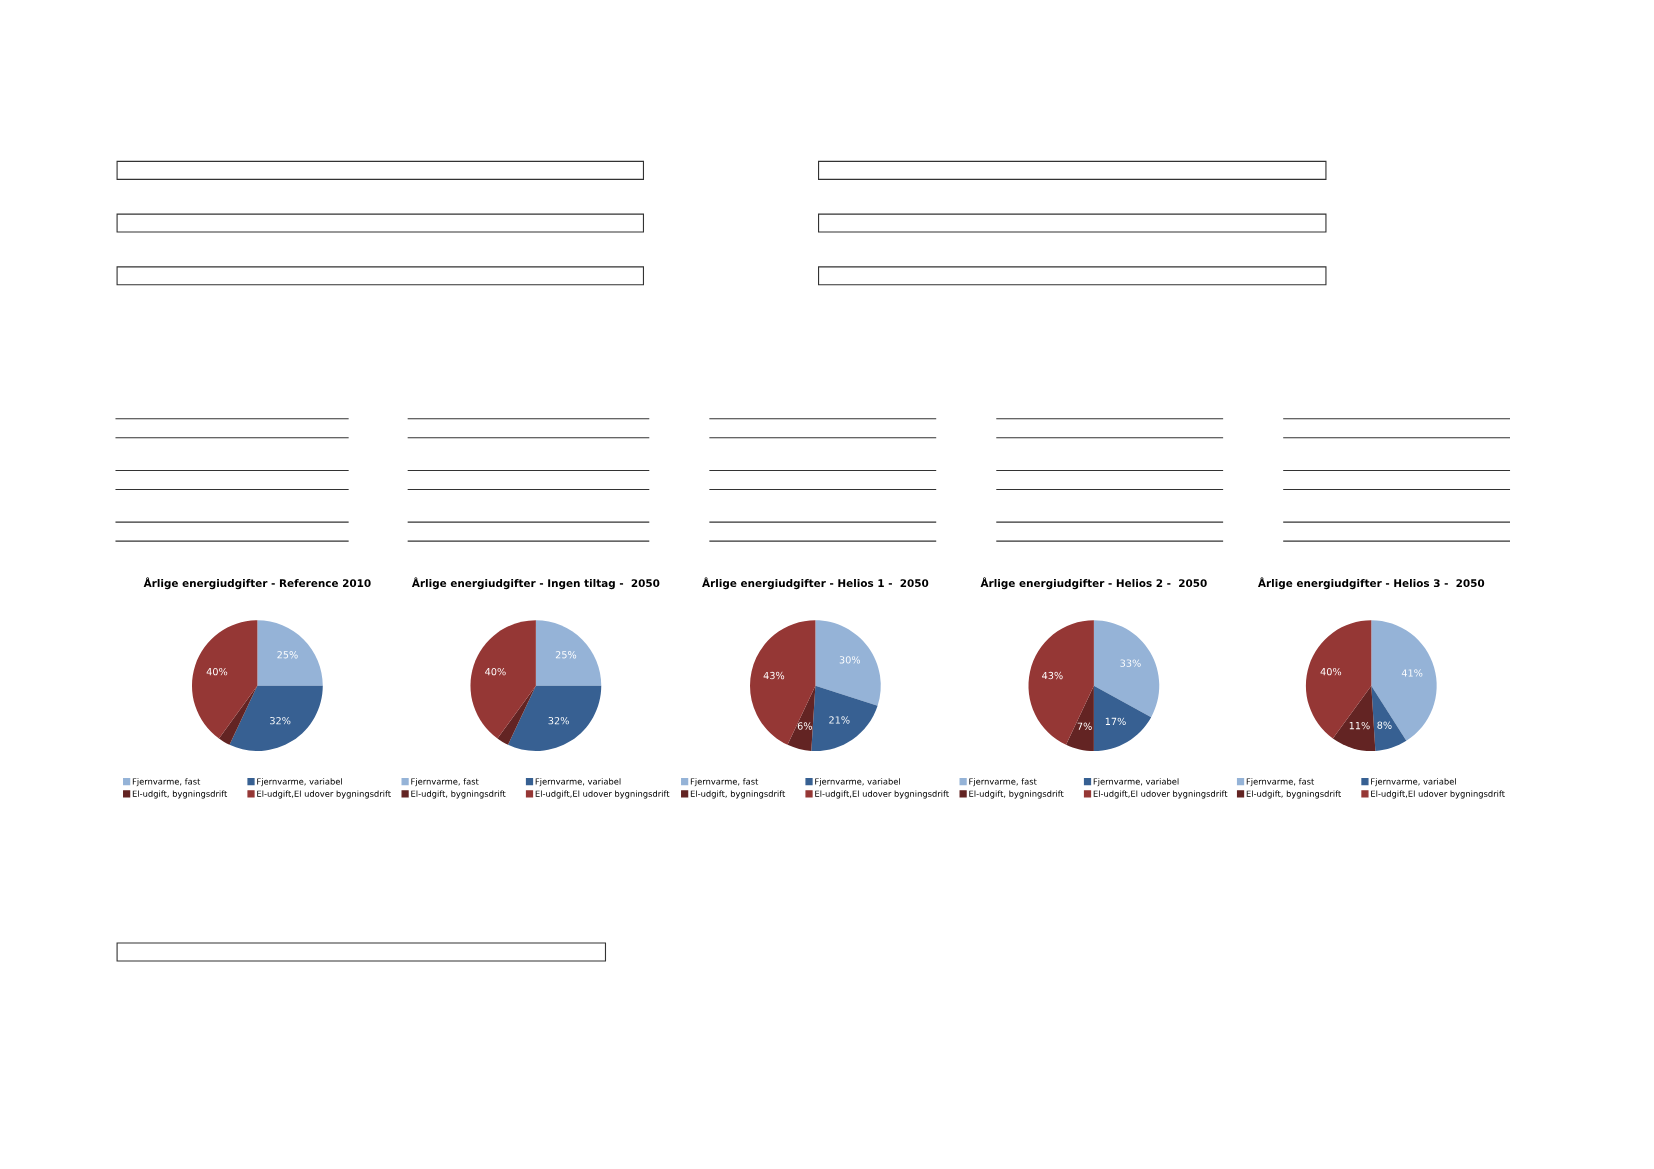 The height and width of the screenshot is (1169, 1654). I want to click on data-label: 17%, so click(1115, 721).